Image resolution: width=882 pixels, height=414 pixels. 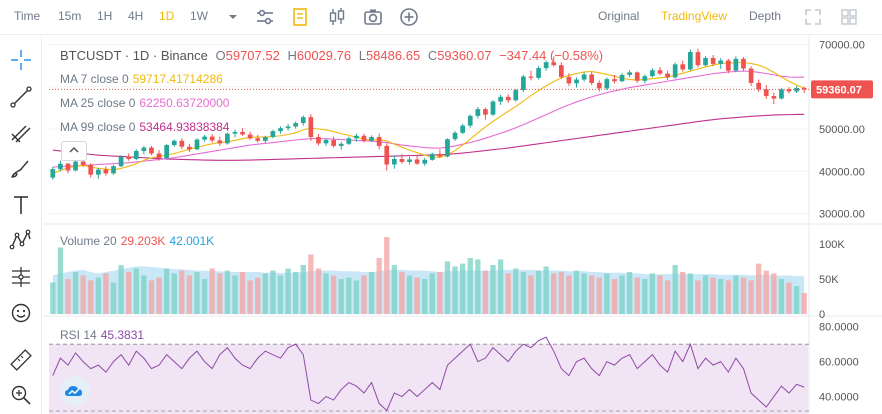 What do you see at coordinates (136, 16) in the screenshot?
I see `interval-4h: 4H` at bounding box center [136, 16].